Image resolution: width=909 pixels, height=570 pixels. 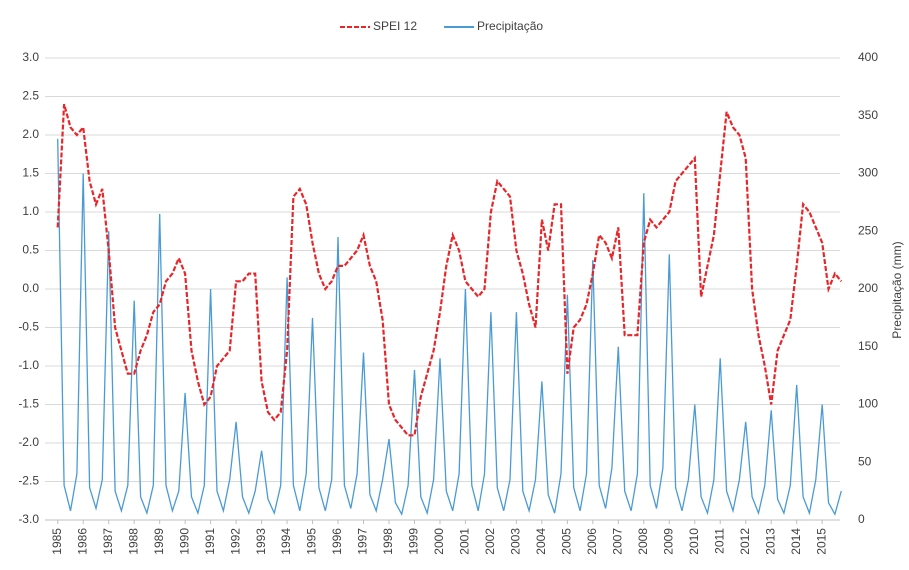 What do you see at coordinates (210, 541) in the screenshot?
I see `x-tick-label: 1991` at bounding box center [210, 541].